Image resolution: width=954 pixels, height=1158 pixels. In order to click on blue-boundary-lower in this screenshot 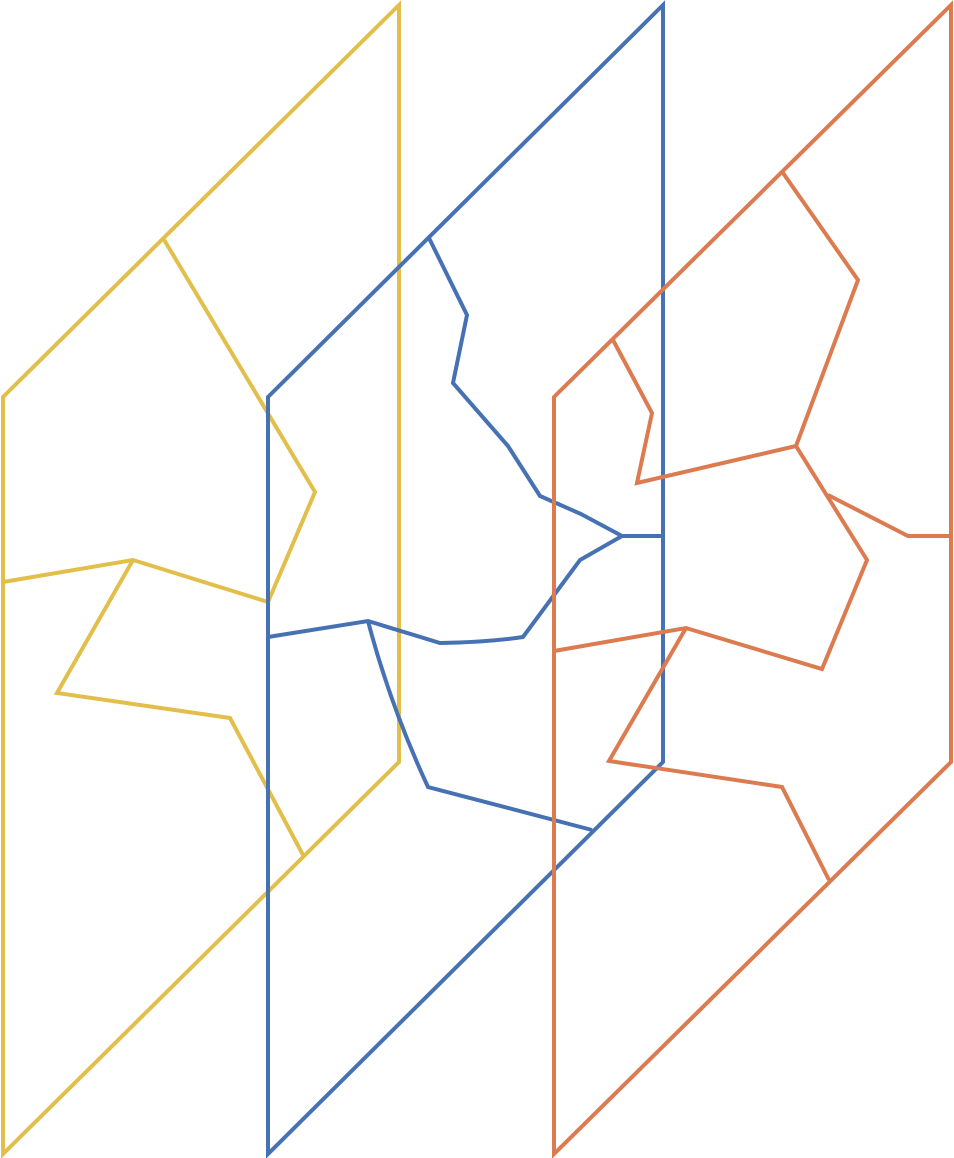, I will do `click(479, 726)`.